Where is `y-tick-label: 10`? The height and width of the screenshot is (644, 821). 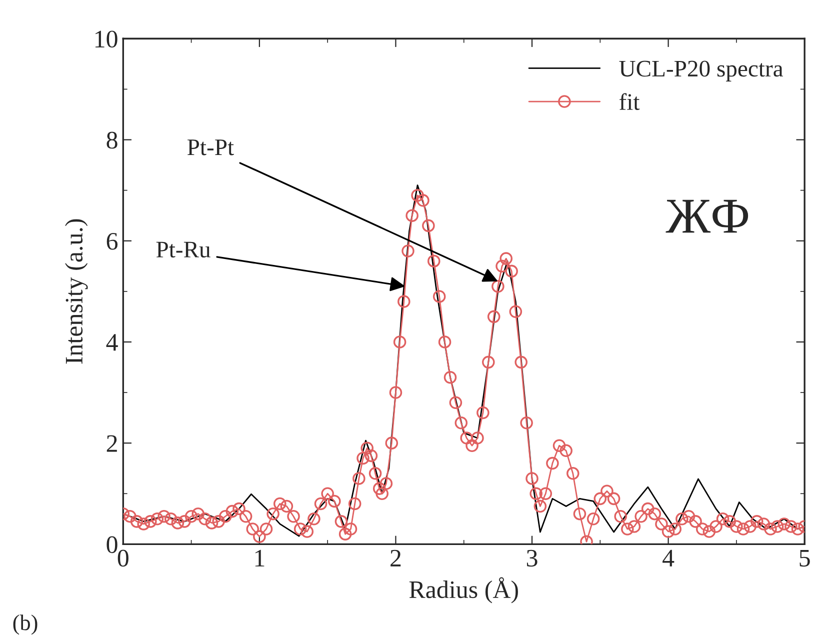
y-tick-label: 10 is located at coordinates (106, 39).